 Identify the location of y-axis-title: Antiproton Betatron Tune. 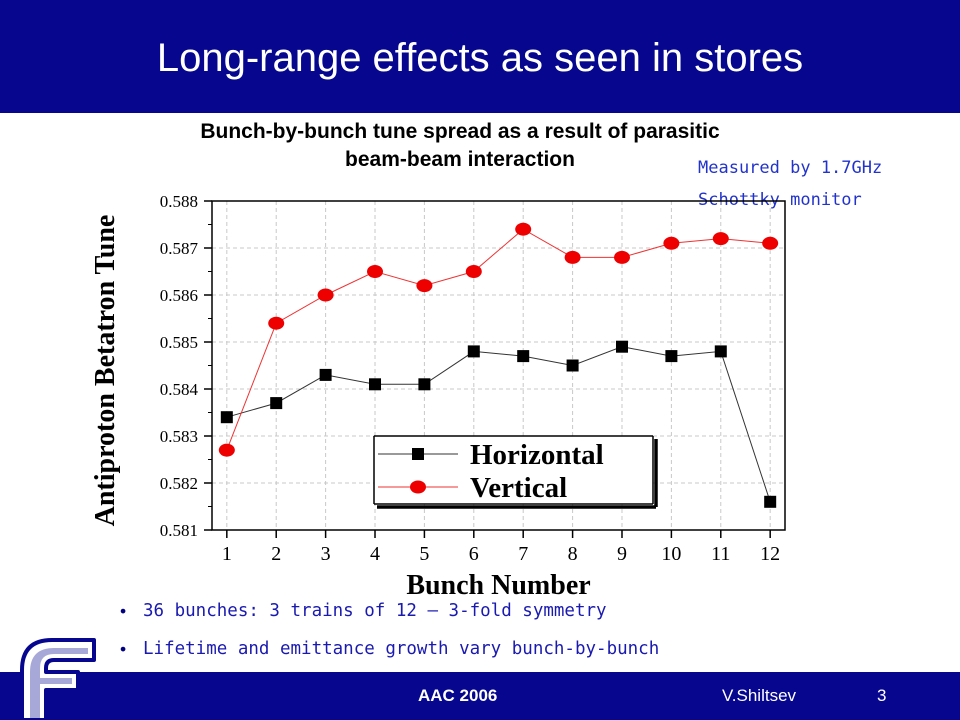
(105, 371).